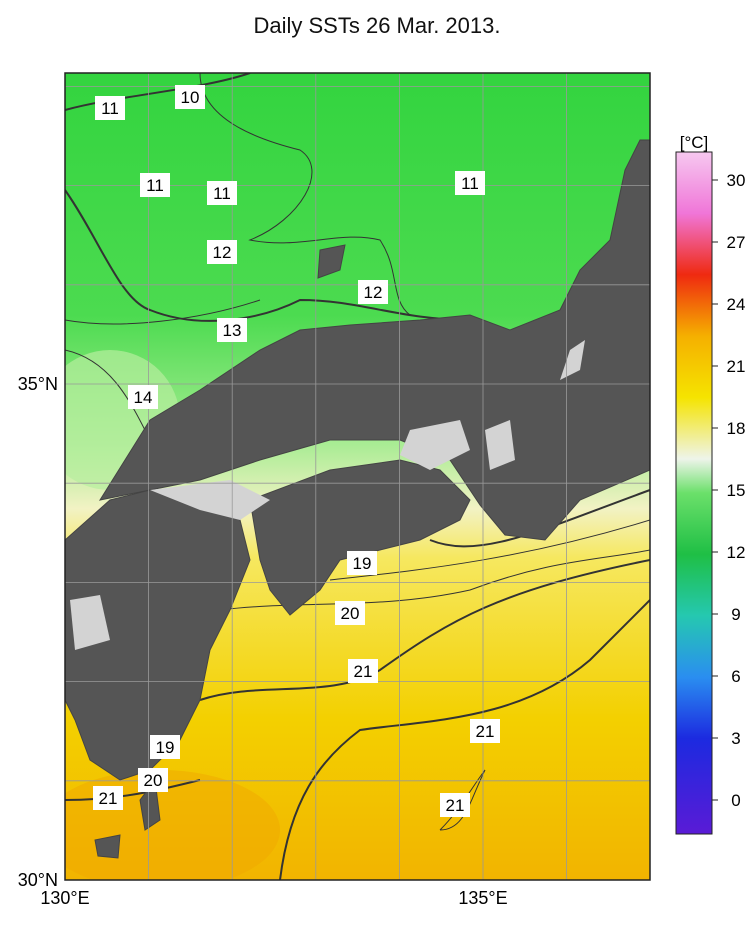  What do you see at coordinates (736, 242) in the screenshot?
I see `colorbar-tick-label: 27` at bounding box center [736, 242].